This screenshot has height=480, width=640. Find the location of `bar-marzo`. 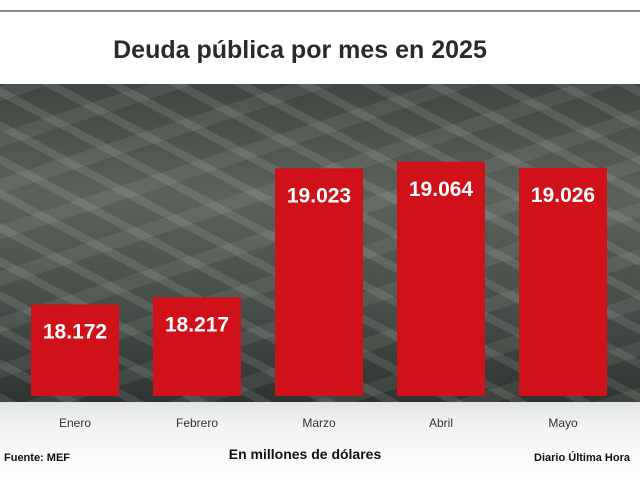

bar-marzo is located at coordinates (319, 282).